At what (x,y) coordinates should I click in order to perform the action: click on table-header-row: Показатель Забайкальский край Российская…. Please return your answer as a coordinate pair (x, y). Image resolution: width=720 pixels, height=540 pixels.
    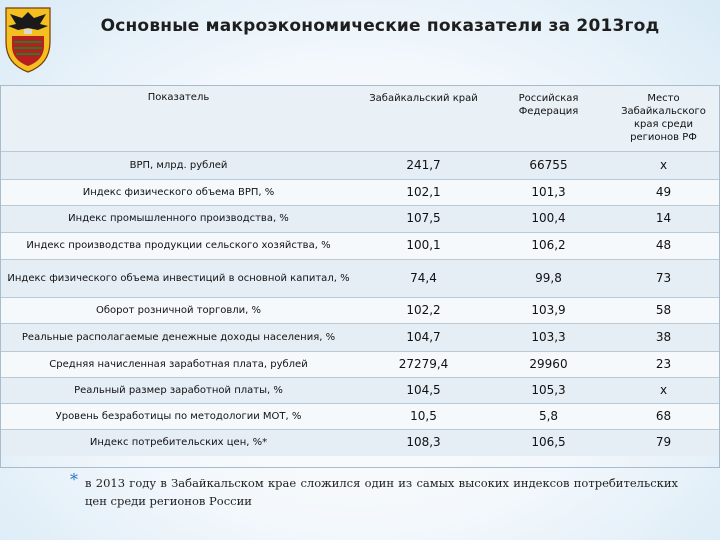
    Looking at the image, I should click on (360, 118).